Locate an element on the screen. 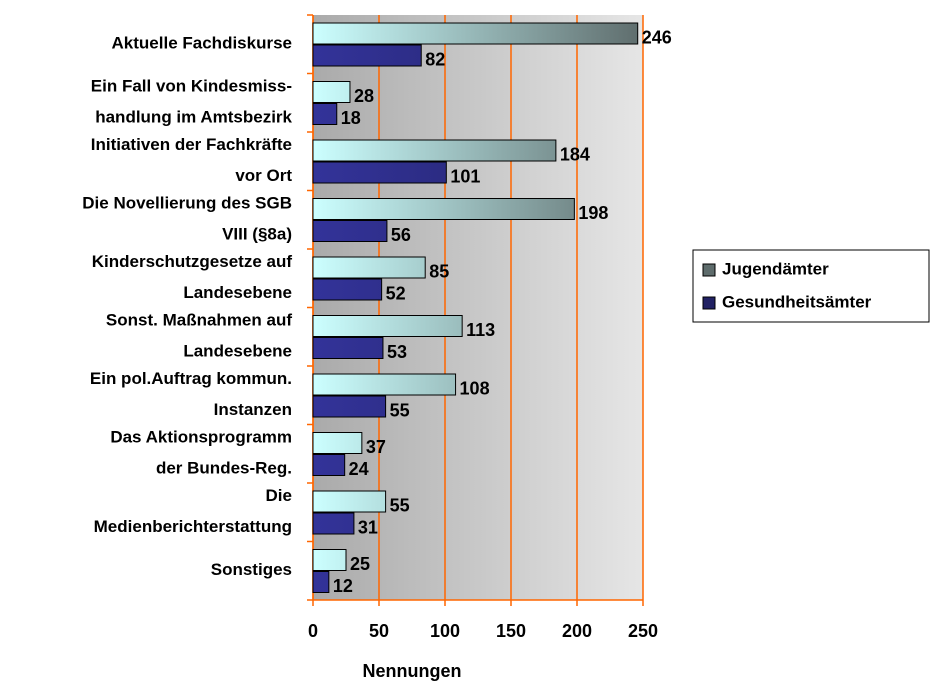  y-tick-label: Kinderschutzgesetze auf Landesebene is located at coordinates (192, 277).